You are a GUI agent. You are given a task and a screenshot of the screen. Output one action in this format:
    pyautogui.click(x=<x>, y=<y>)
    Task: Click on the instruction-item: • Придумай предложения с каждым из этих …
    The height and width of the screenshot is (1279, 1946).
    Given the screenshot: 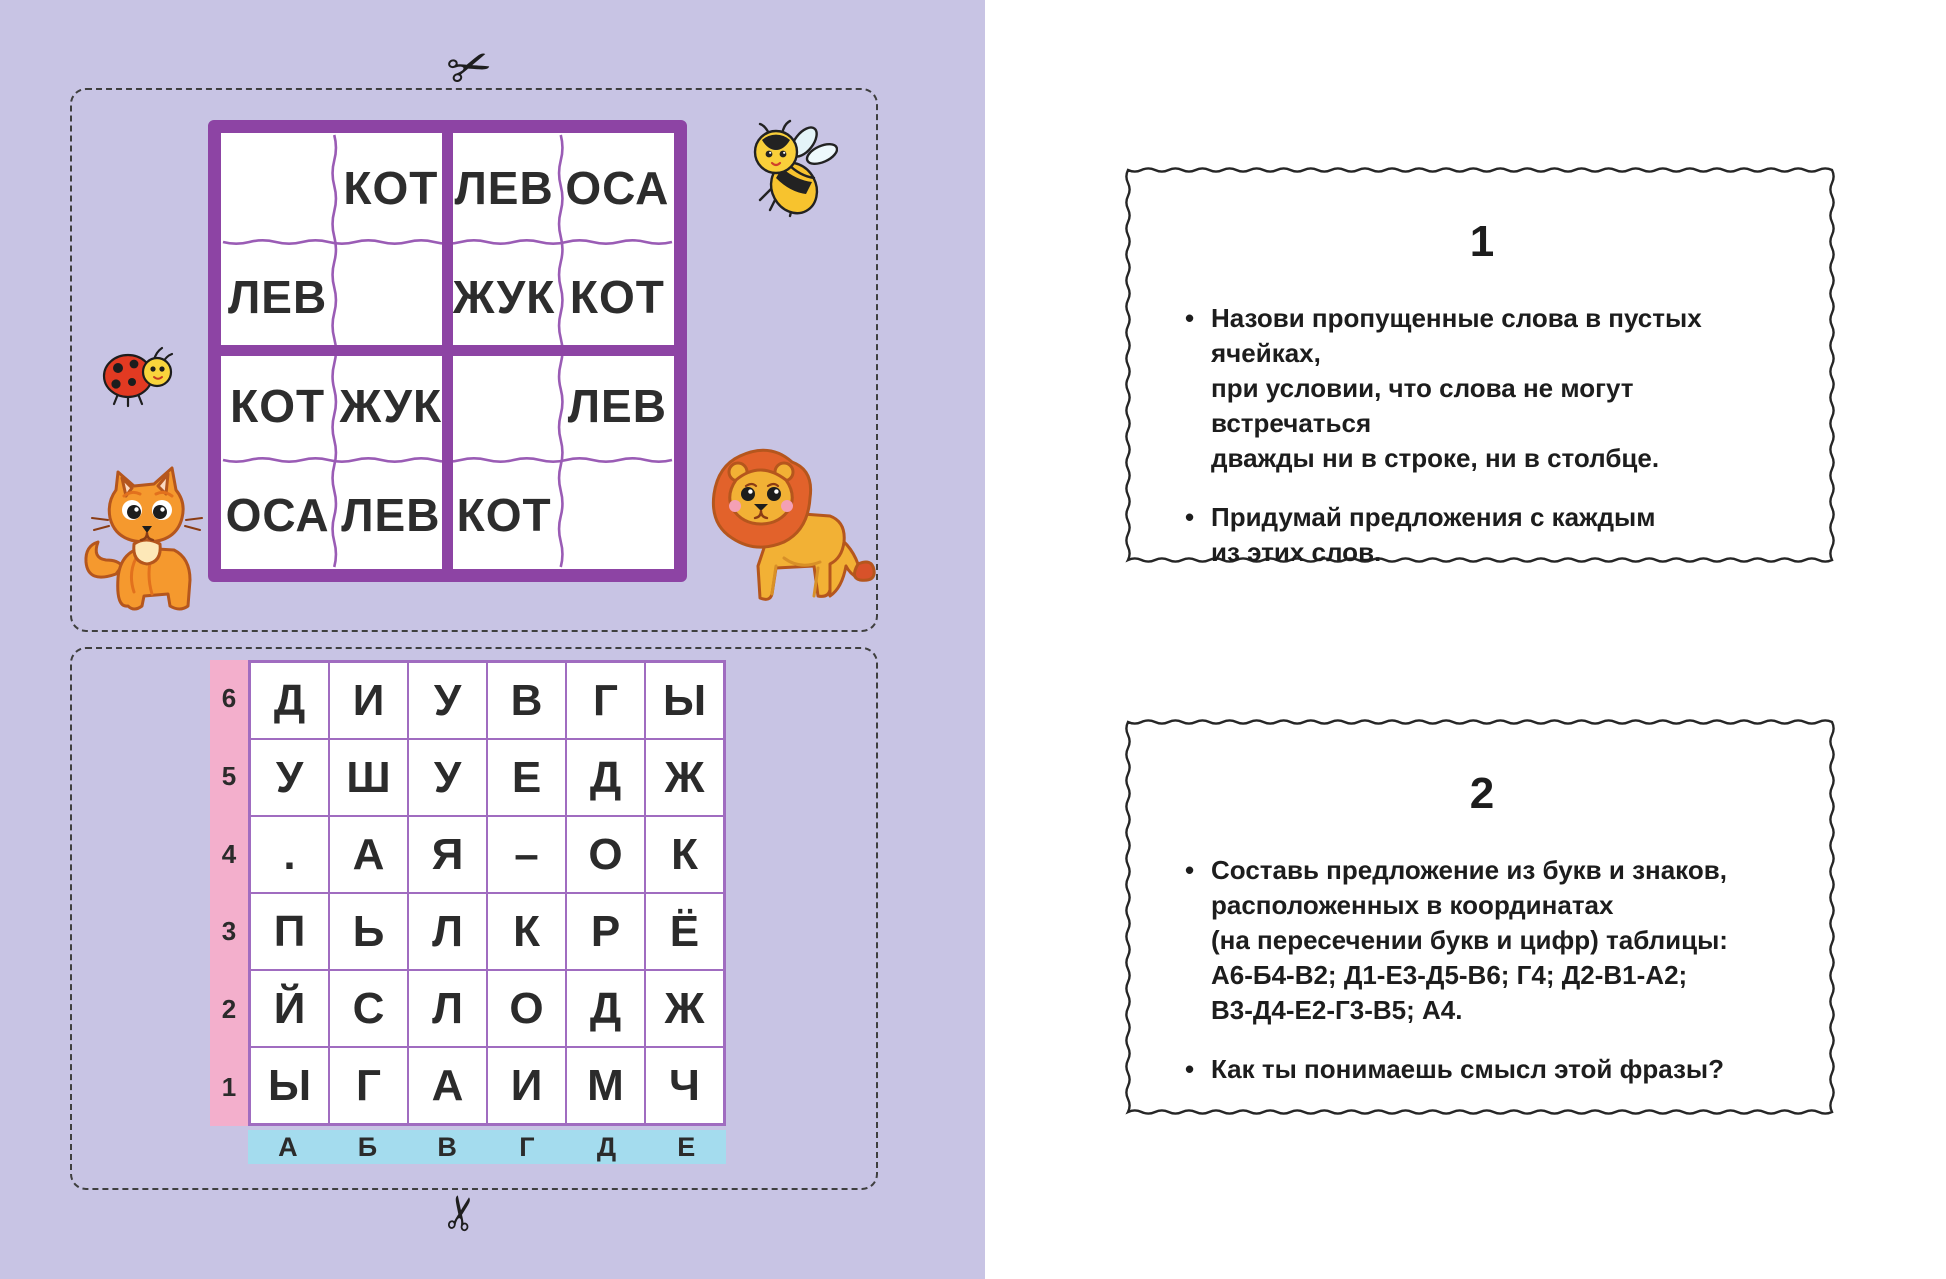 What is the action you would take?
    pyautogui.click(x=1482, y=535)
    